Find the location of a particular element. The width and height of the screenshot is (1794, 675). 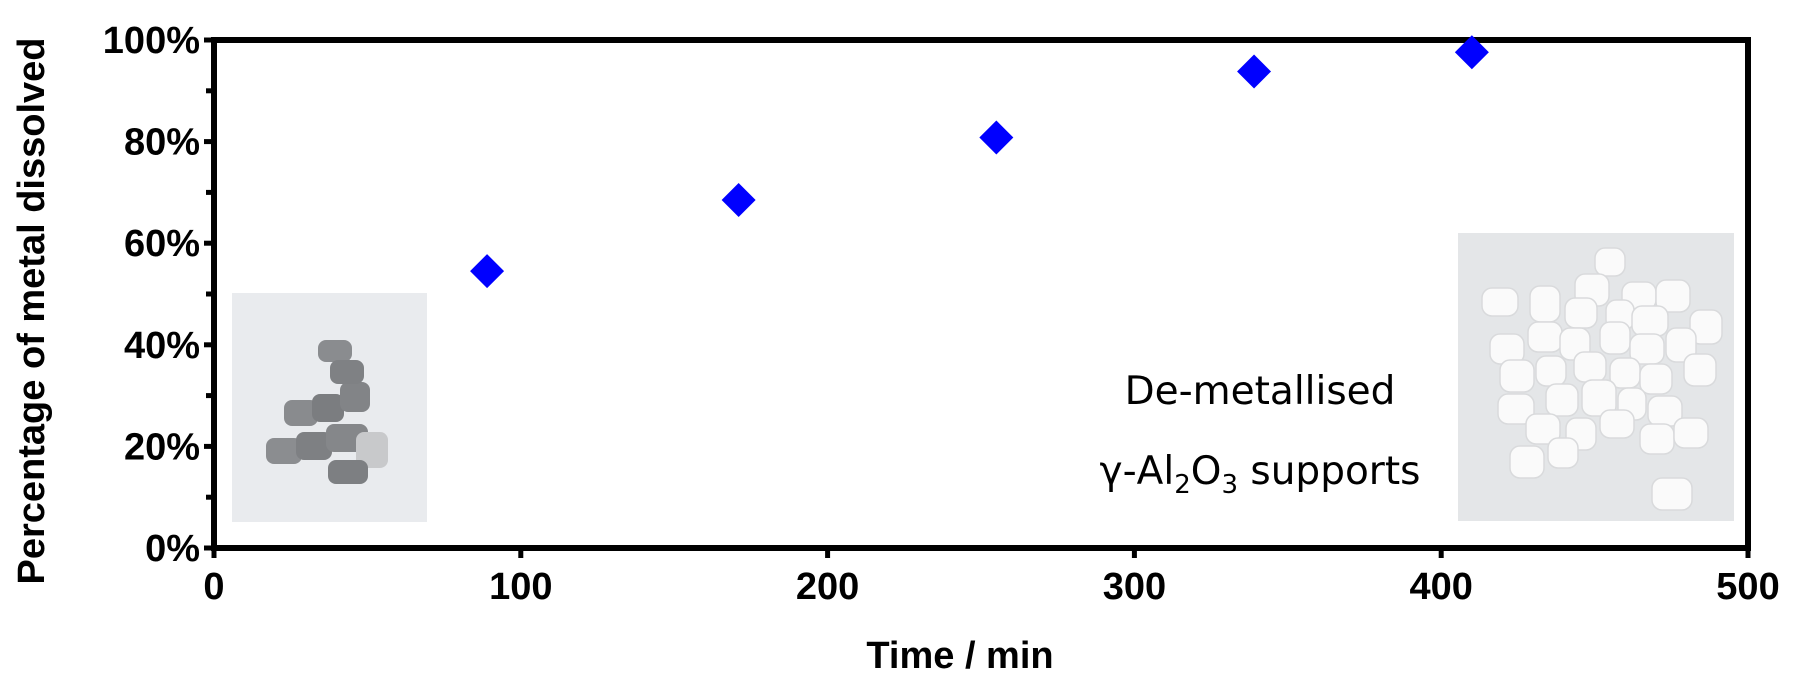

annotation-supports: supports is located at coordinates (1329, 471).